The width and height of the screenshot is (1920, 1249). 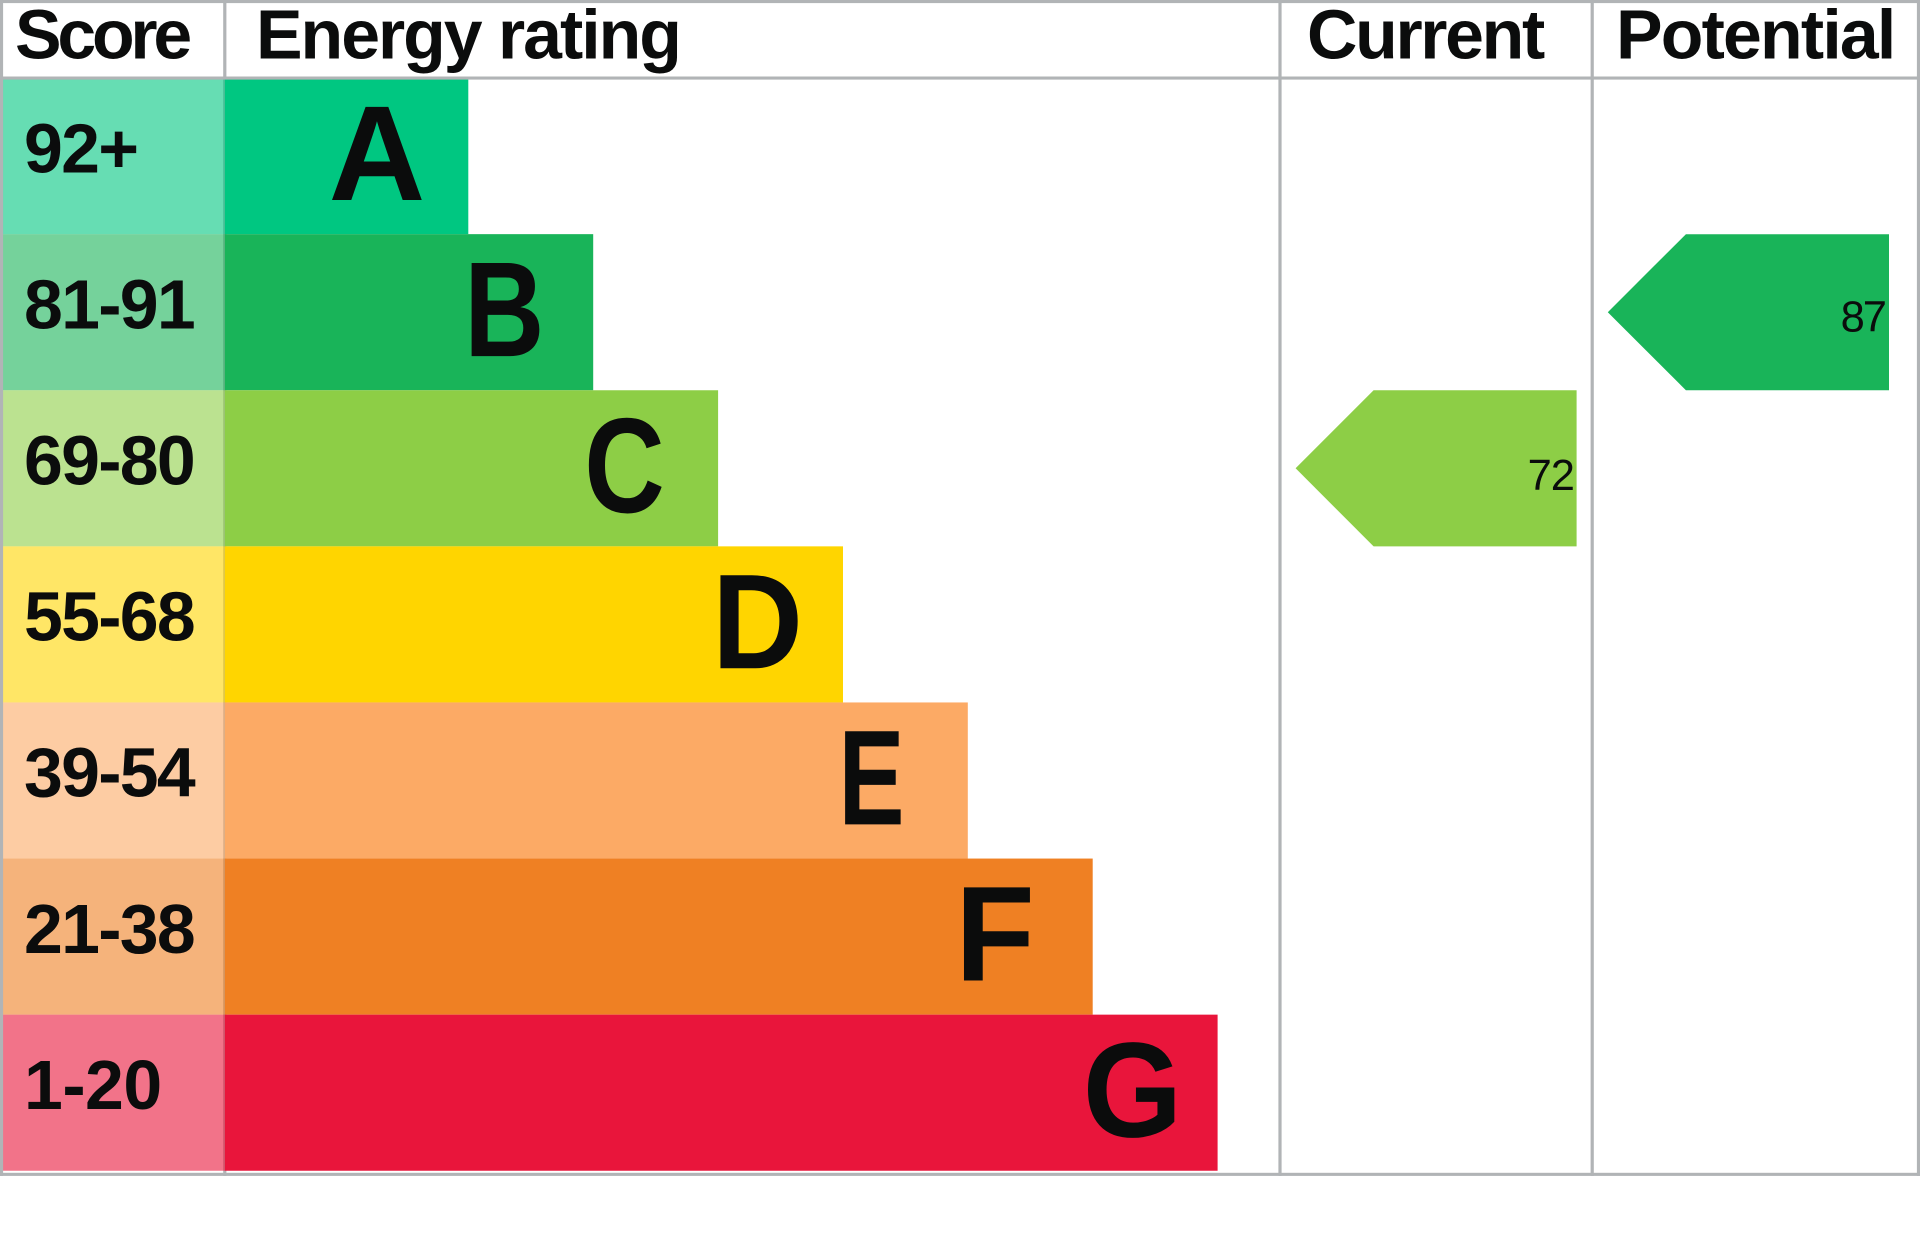 I want to click on svg-text: Potential, so click(x=1755, y=37).